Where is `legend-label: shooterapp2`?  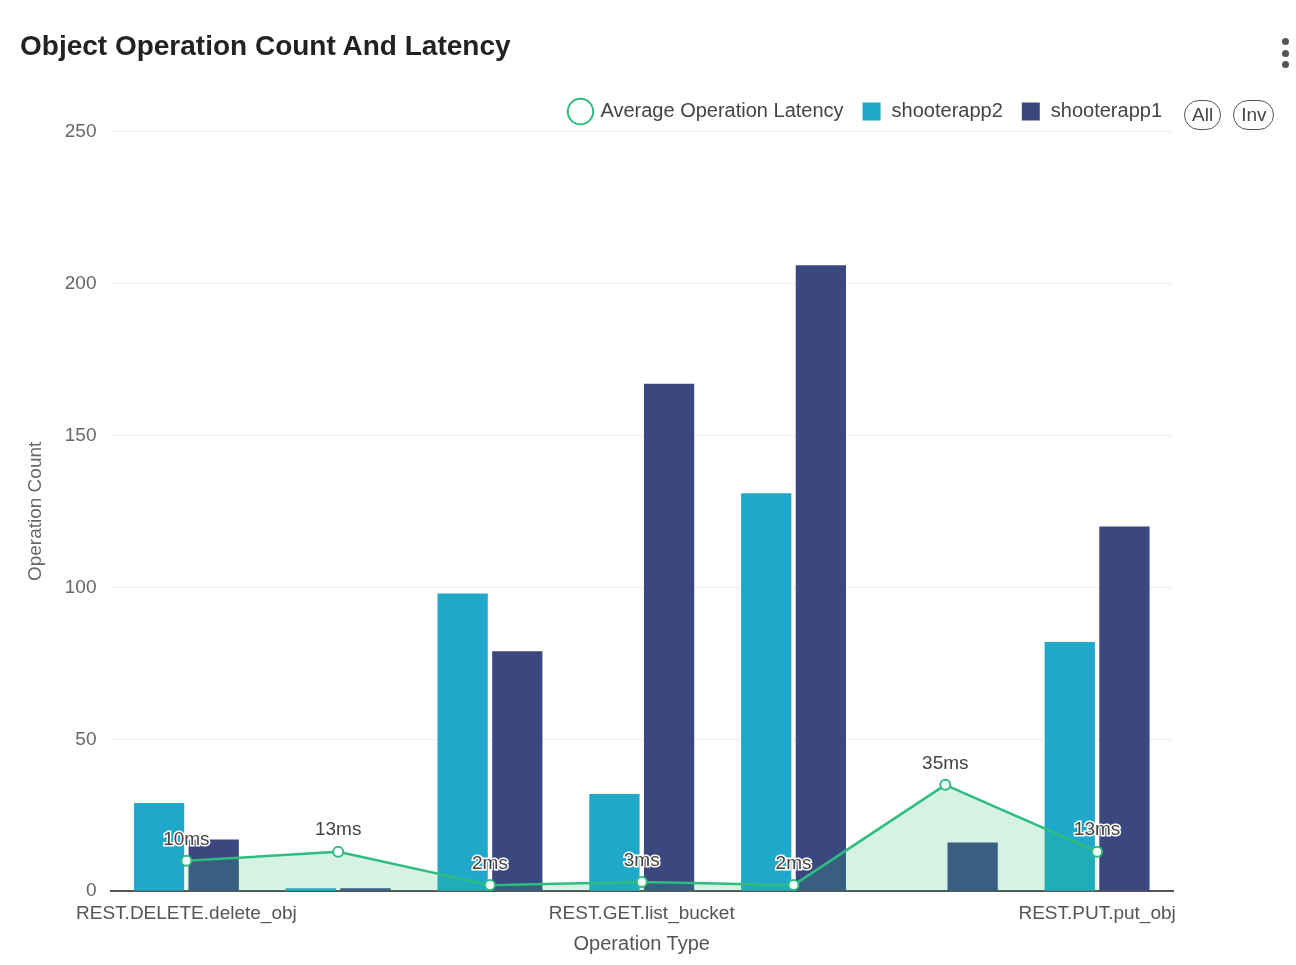 legend-label: shooterapp2 is located at coordinates (947, 110).